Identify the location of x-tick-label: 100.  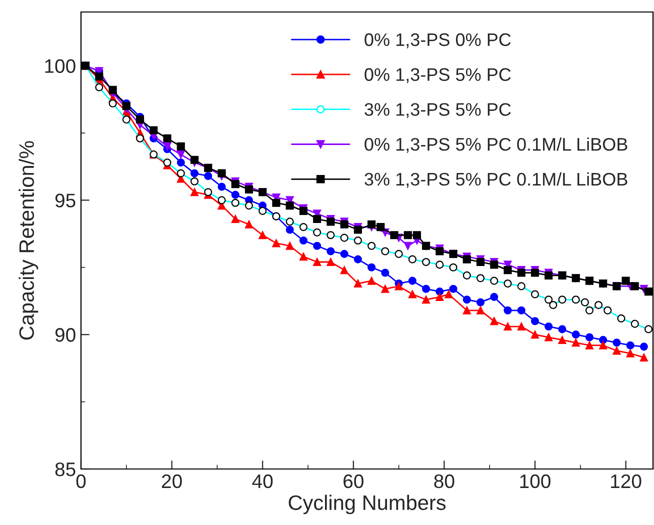
(535, 481).